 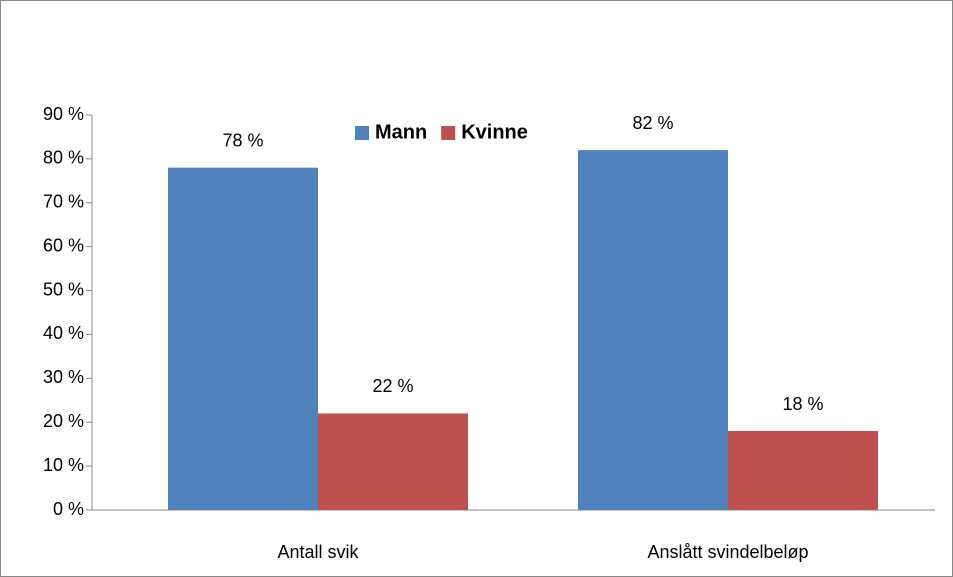 I want to click on y-tick-label: 30 %, so click(x=63, y=377).